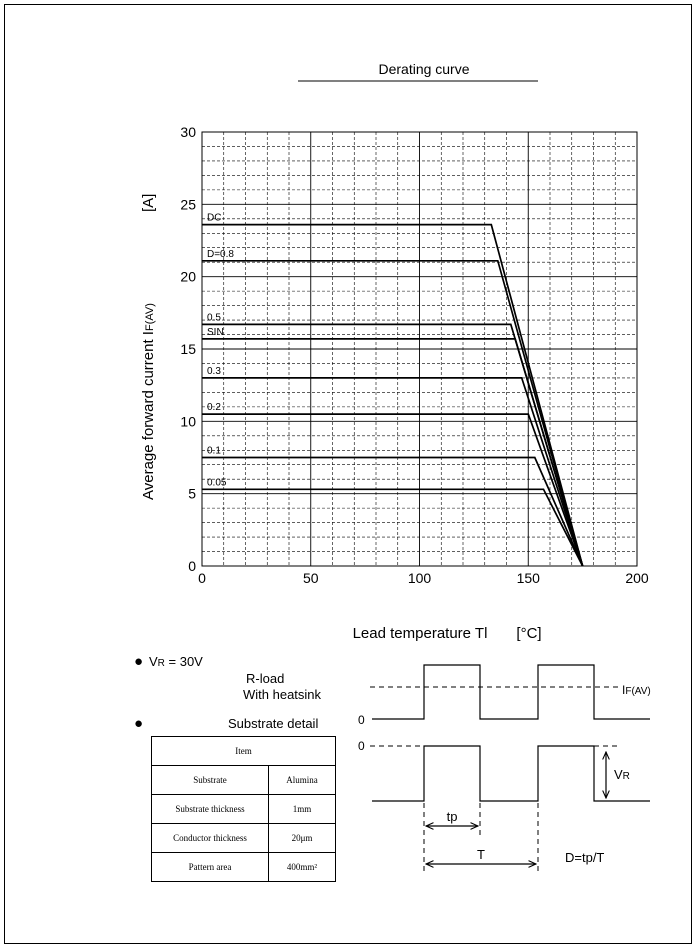 The width and height of the screenshot is (697, 944). What do you see at coordinates (214, 218) in the screenshot?
I see `series-label: DC` at bounding box center [214, 218].